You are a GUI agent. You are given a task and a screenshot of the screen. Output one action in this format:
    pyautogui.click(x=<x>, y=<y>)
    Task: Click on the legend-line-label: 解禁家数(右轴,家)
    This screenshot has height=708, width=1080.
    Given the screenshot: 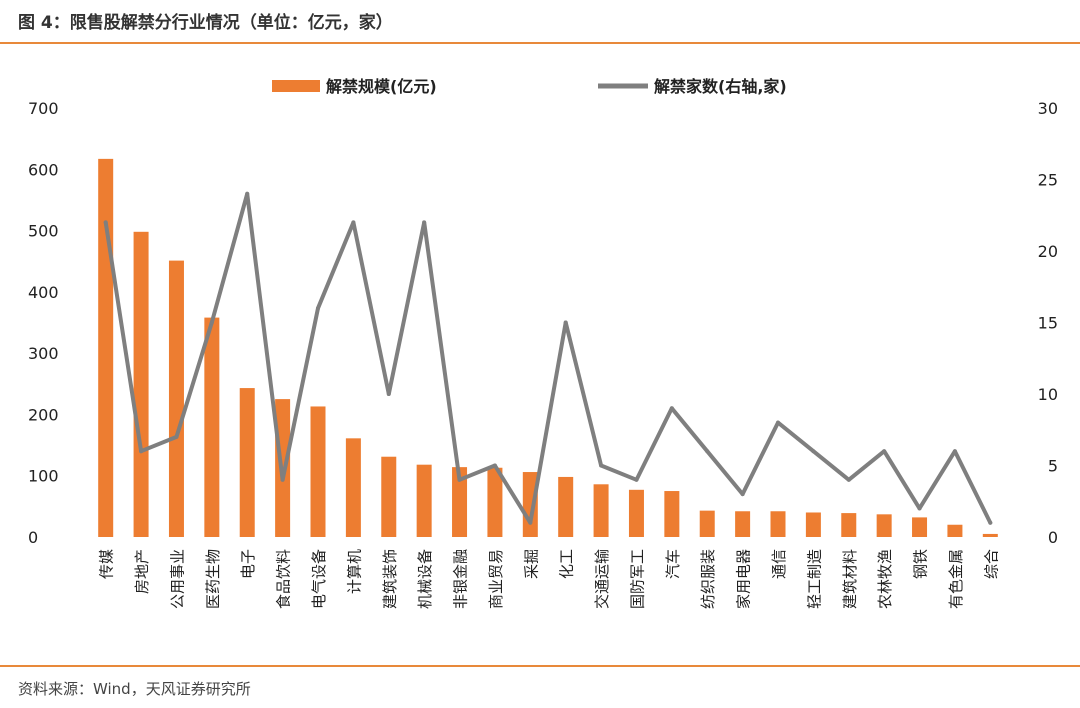 What is the action you would take?
    pyautogui.click(x=720, y=86)
    